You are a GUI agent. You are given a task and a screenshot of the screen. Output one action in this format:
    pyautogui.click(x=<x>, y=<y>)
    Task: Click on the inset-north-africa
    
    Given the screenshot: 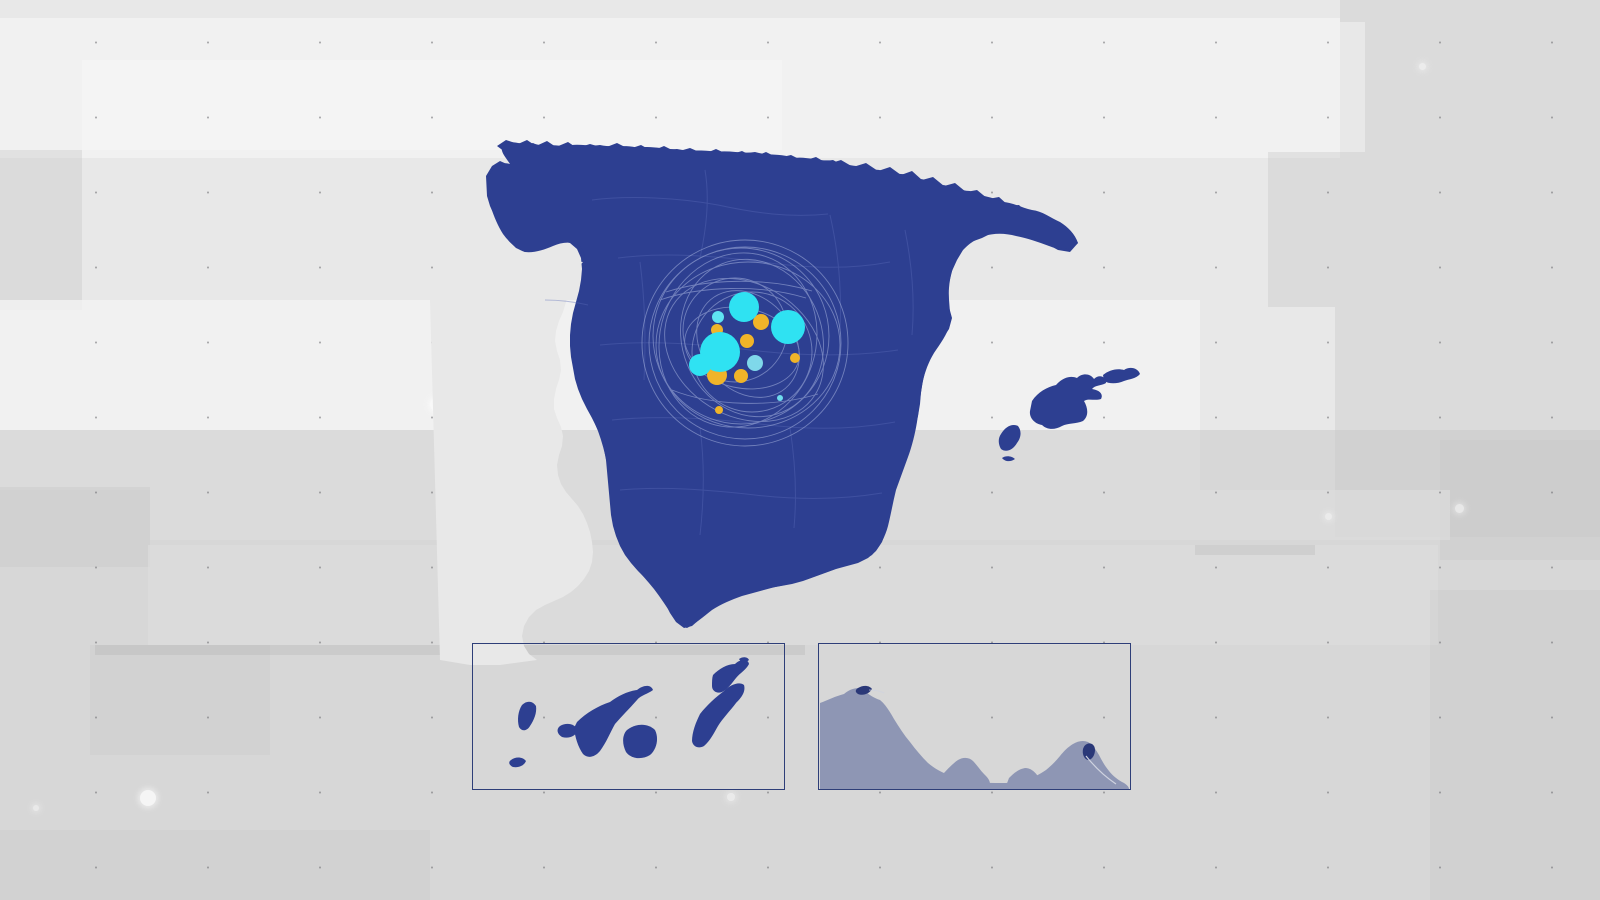 What is the action you would take?
    pyautogui.click(x=974, y=716)
    